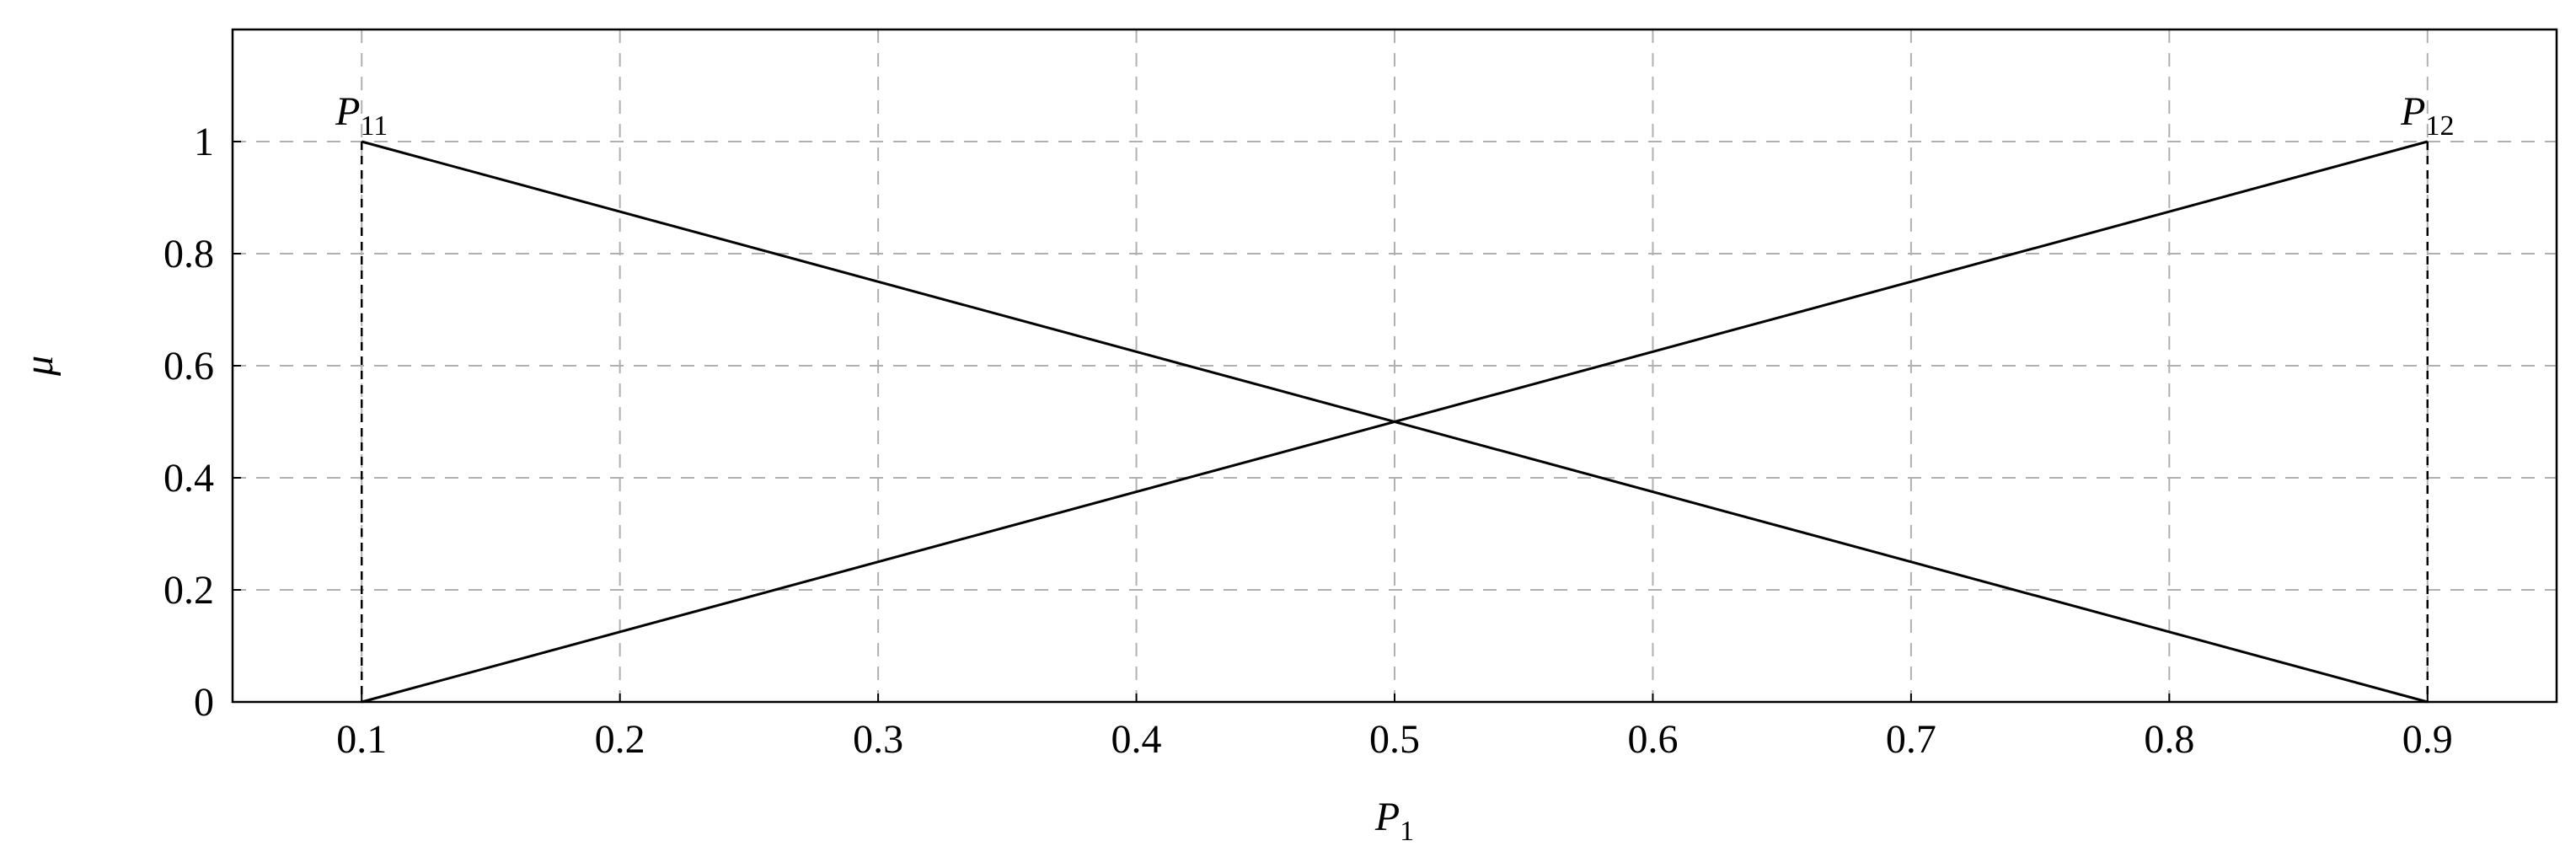 The height and width of the screenshot is (857, 2576). Describe the element at coordinates (2169, 739) in the screenshot. I see `x-tick-label: 0.8` at that location.